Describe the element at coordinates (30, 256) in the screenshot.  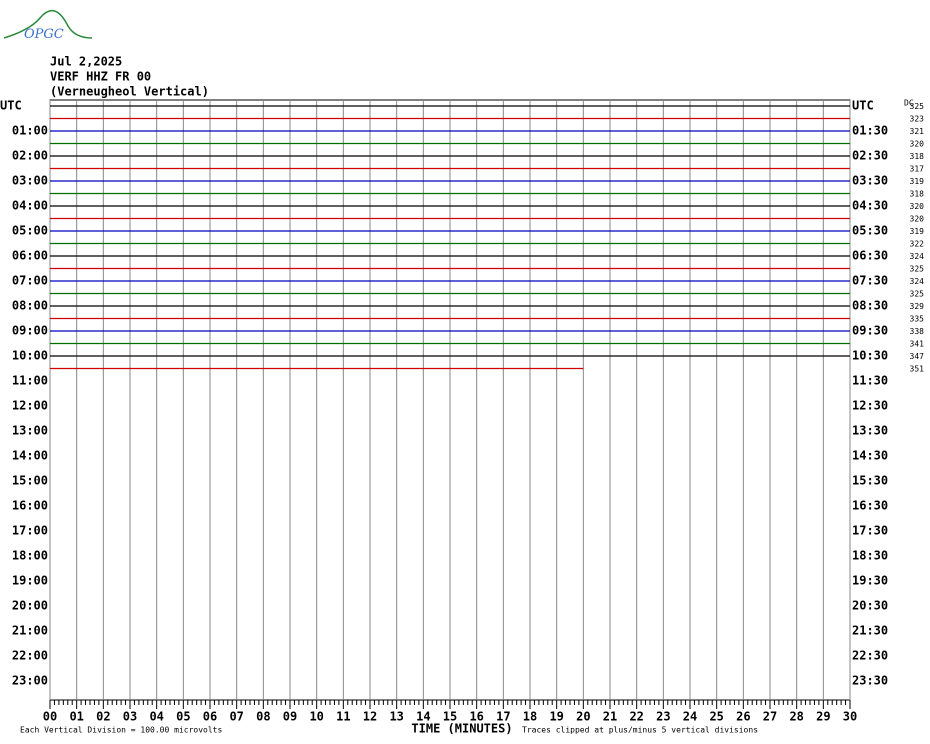
I see `left-time-label: 06:00` at that location.